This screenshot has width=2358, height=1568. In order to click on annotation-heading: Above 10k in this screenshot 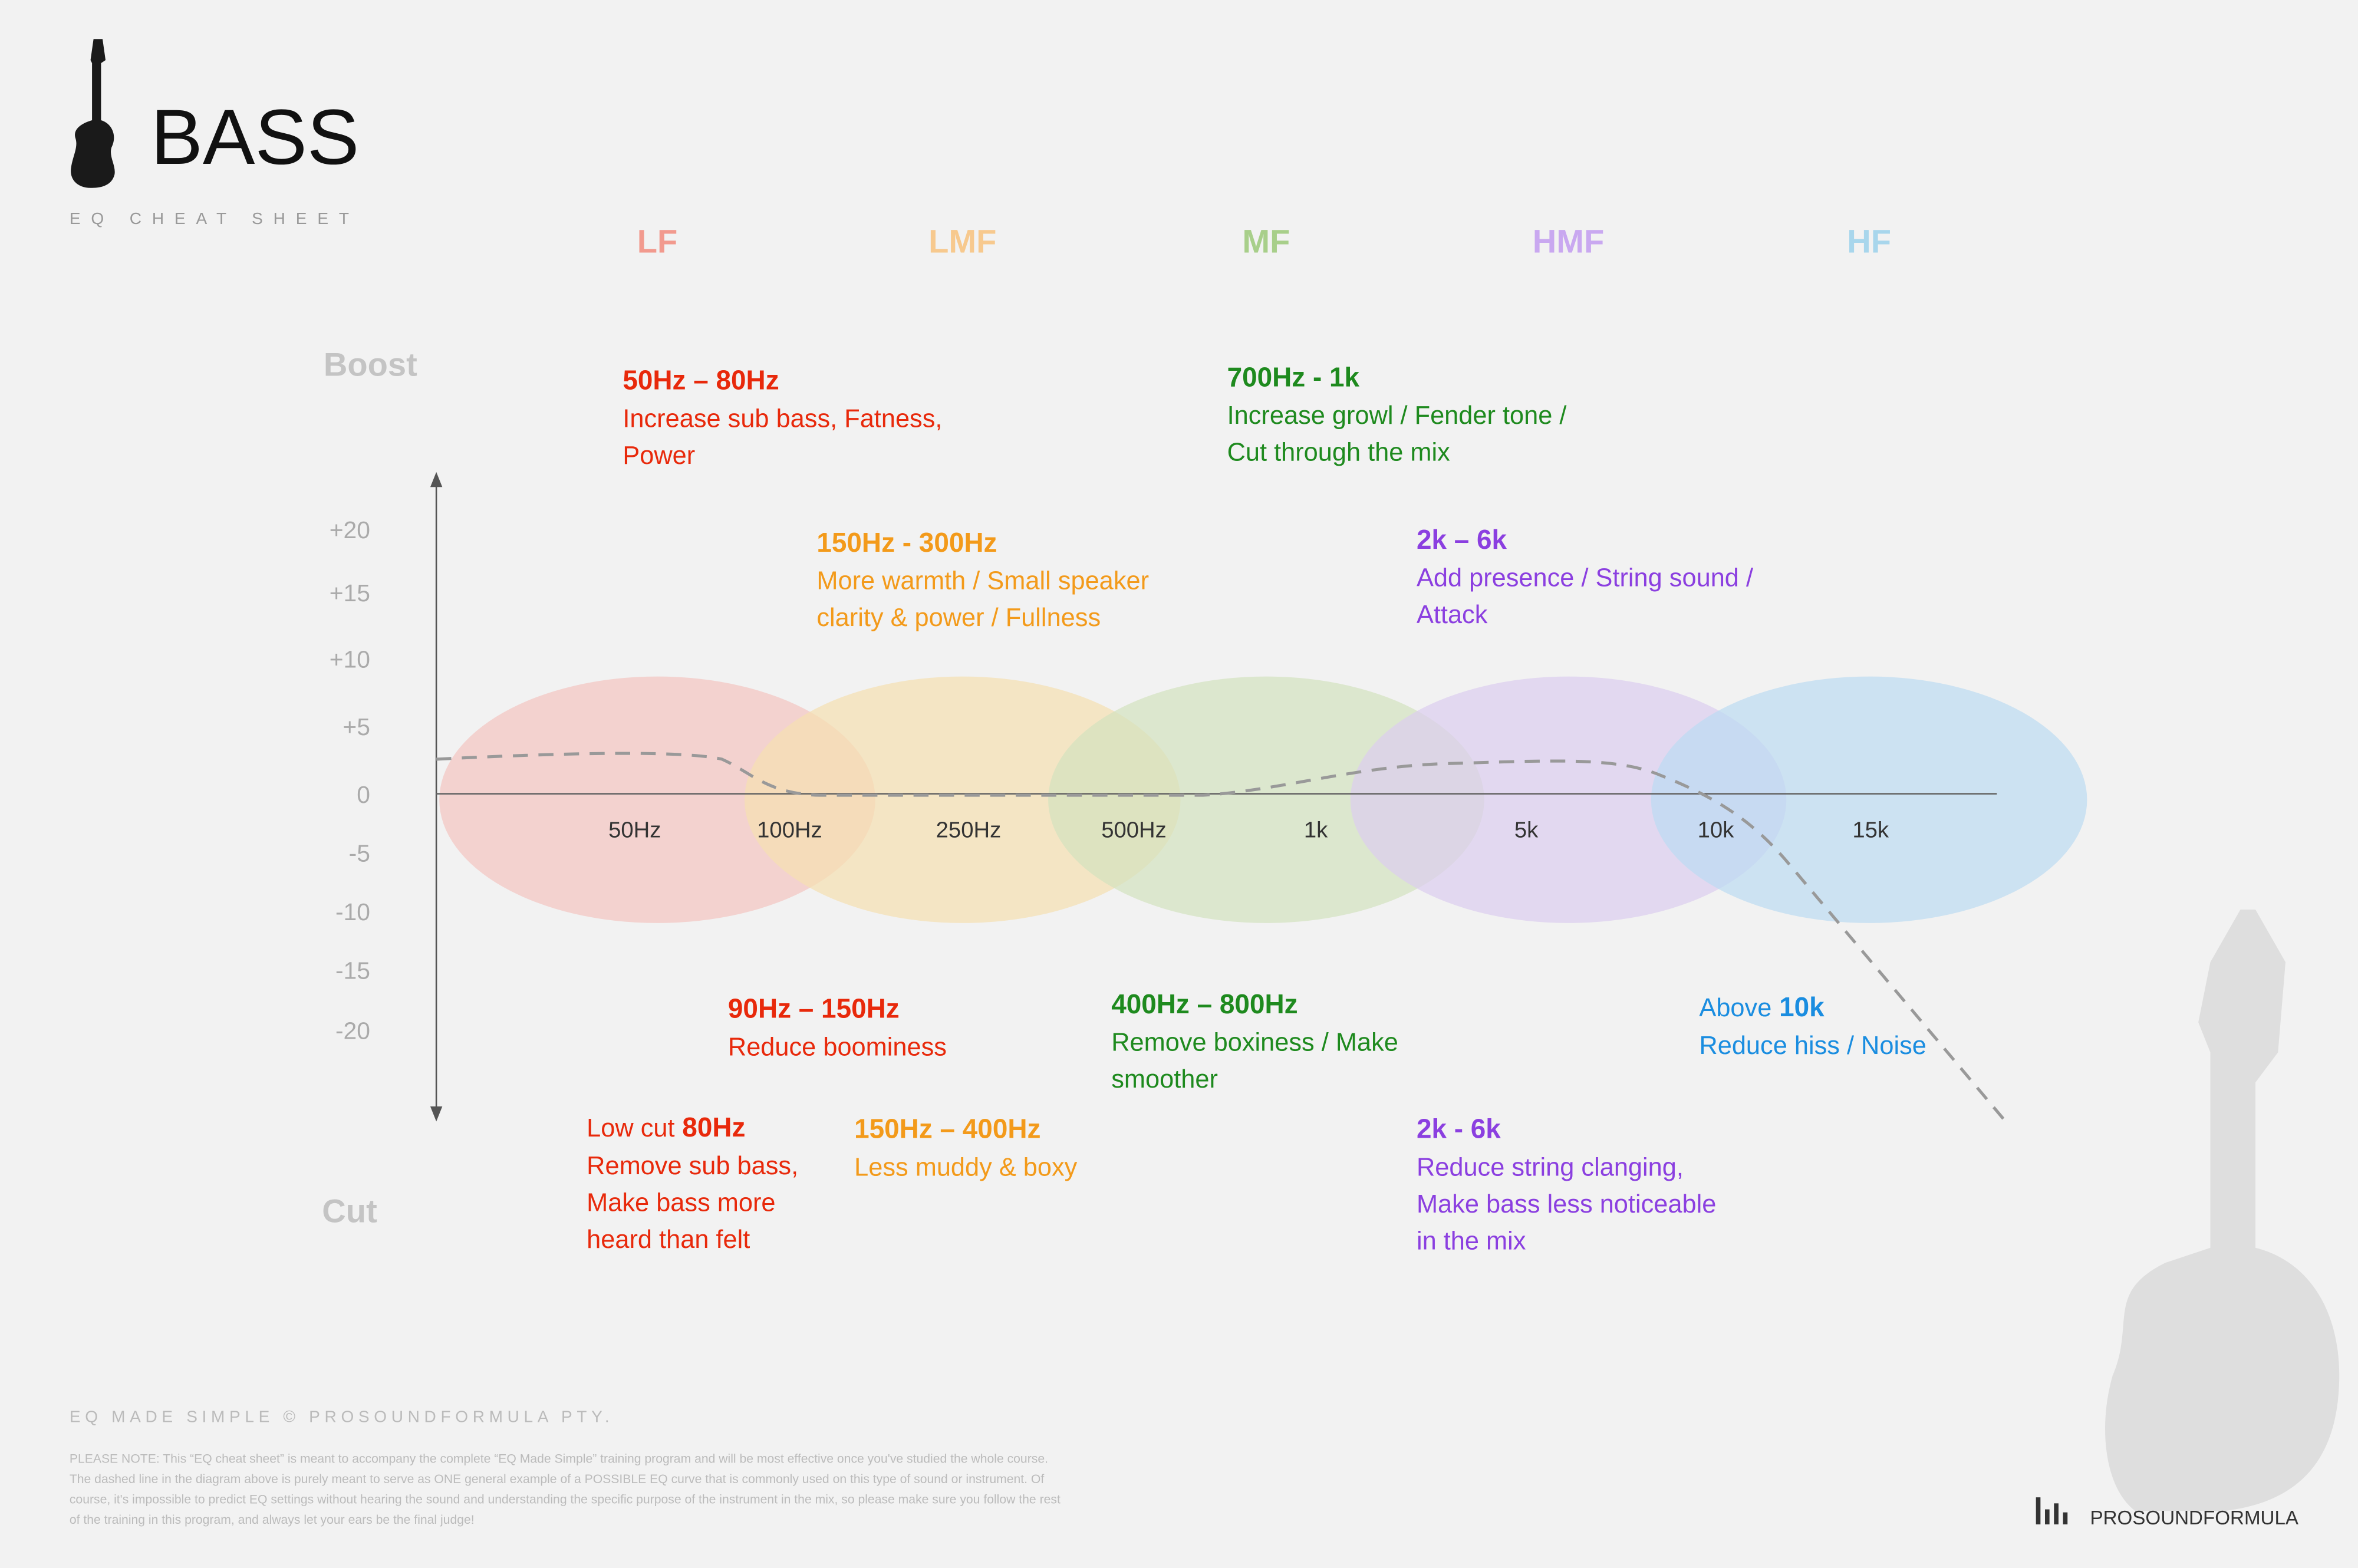, I will do `click(1762, 1006)`.